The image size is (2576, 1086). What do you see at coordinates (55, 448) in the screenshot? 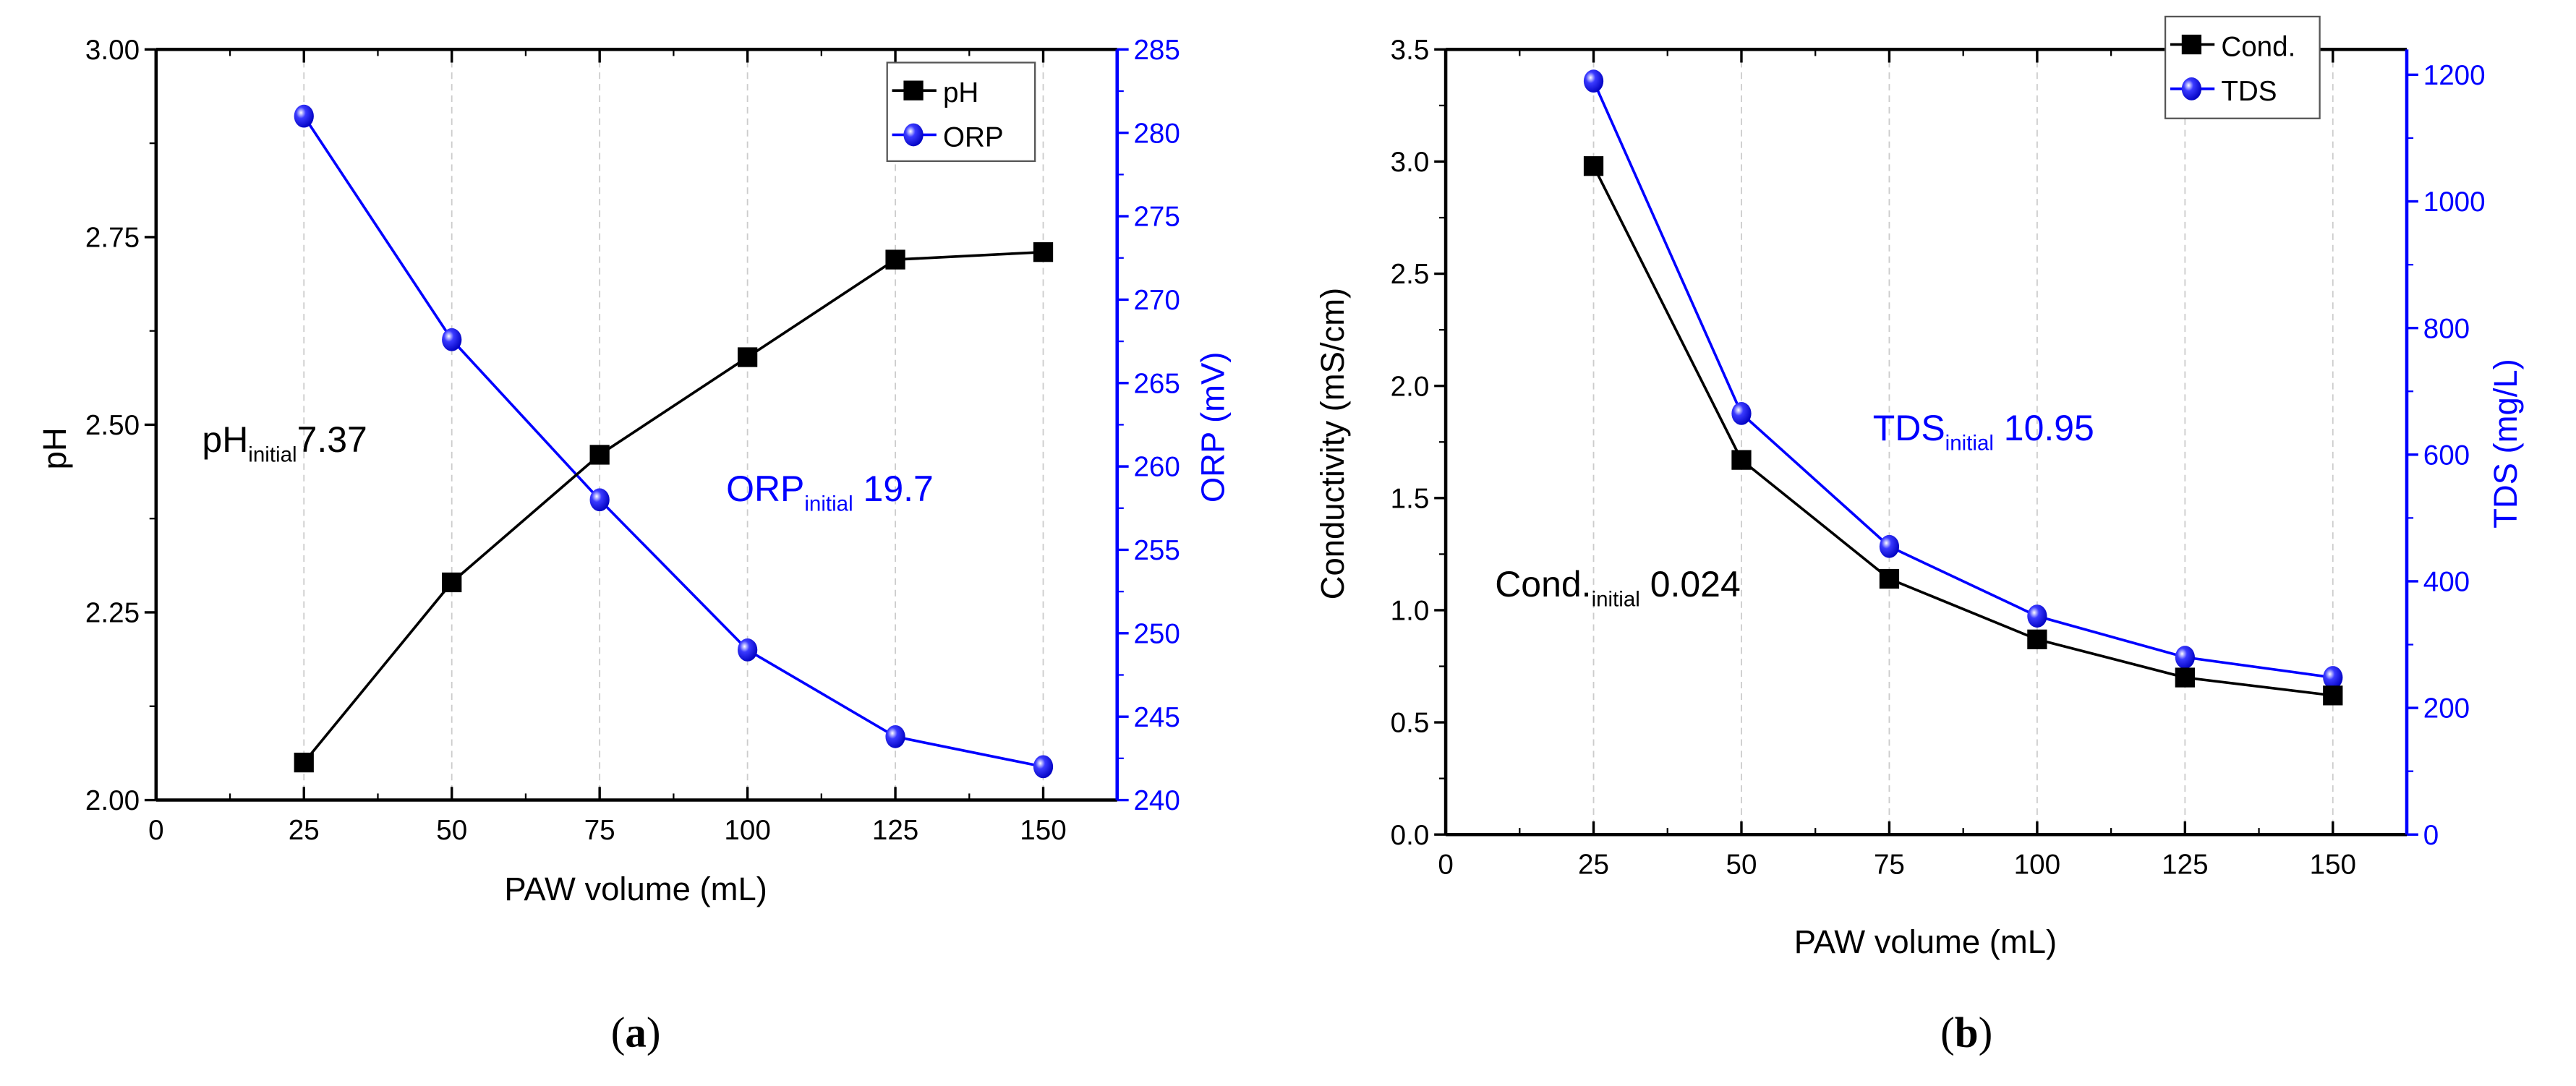
I see `left-y-axis-label: pH` at bounding box center [55, 448].